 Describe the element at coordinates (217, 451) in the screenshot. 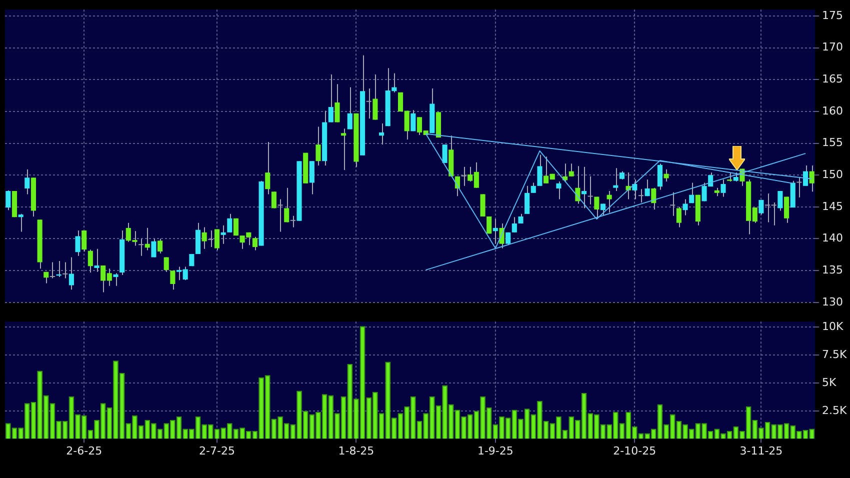

I see `x-tick-label: 2-7-25` at that location.